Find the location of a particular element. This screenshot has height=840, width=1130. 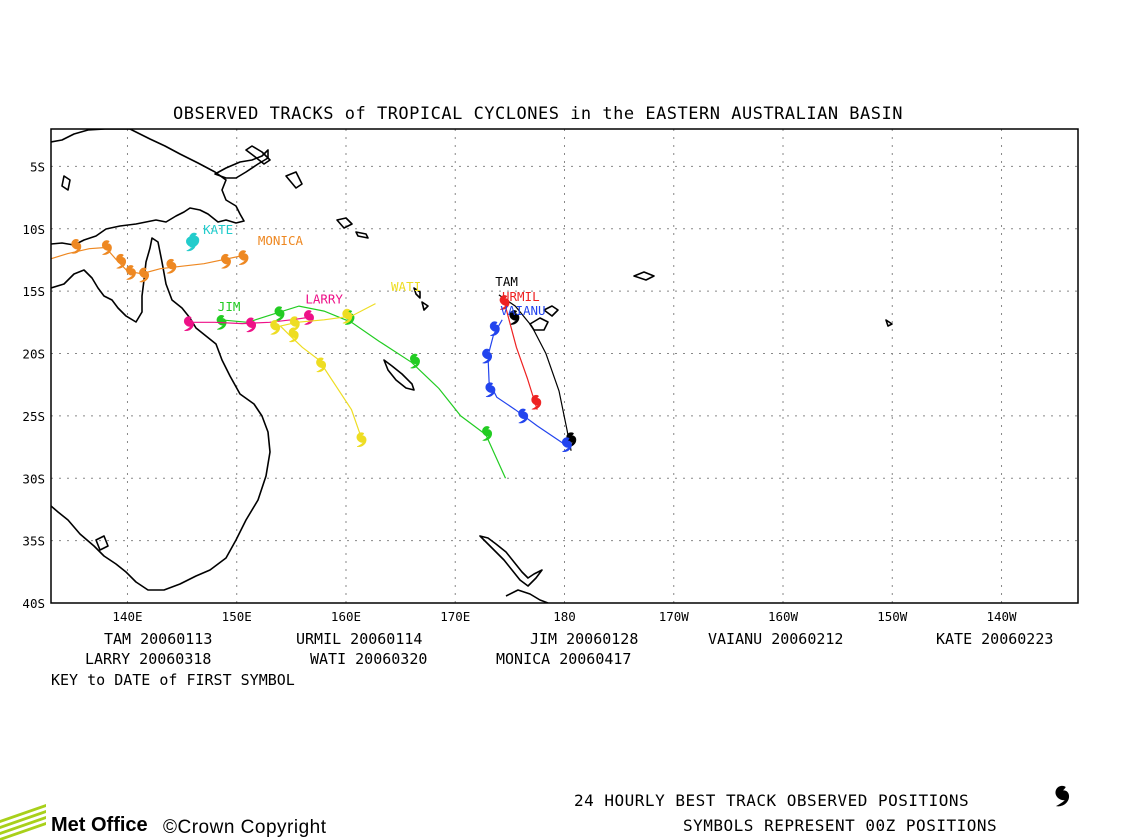

lon-tick-label: 140E is located at coordinates (127, 616).